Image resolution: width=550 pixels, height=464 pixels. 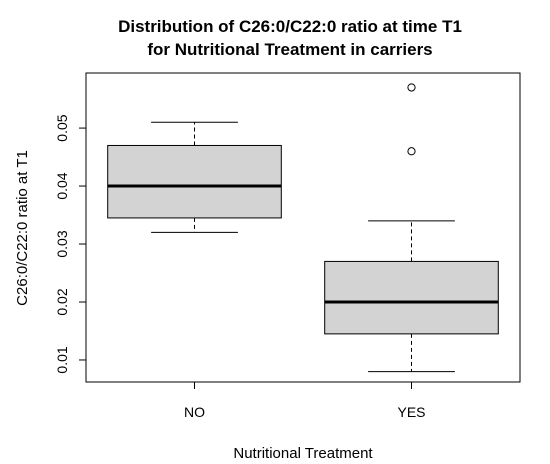 I want to click on box-group-no, so click(x=194, y=177).